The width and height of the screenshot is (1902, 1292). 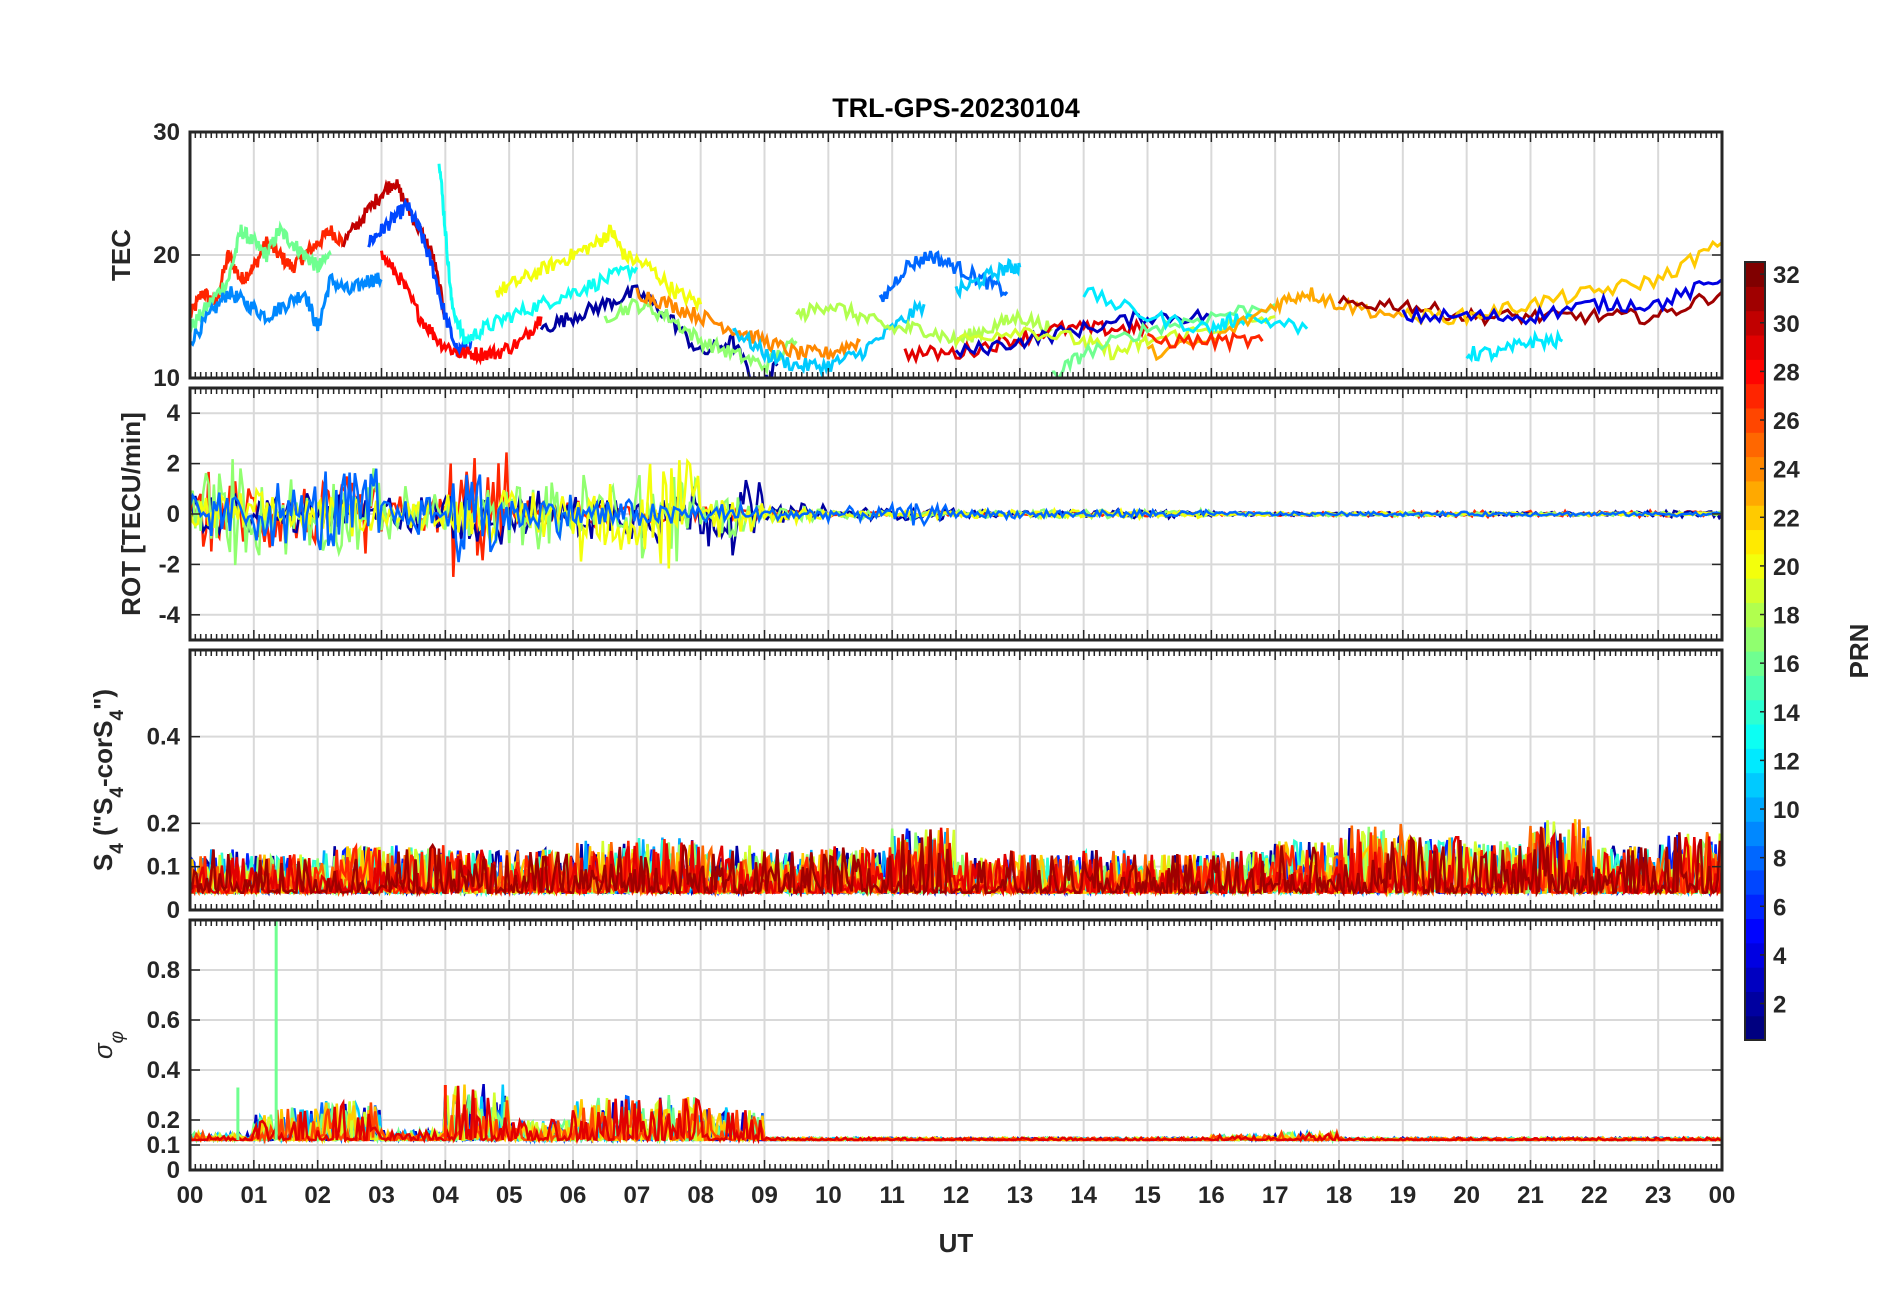 I want to click on x-tick-label: 02, so click(x=317, y=1195).